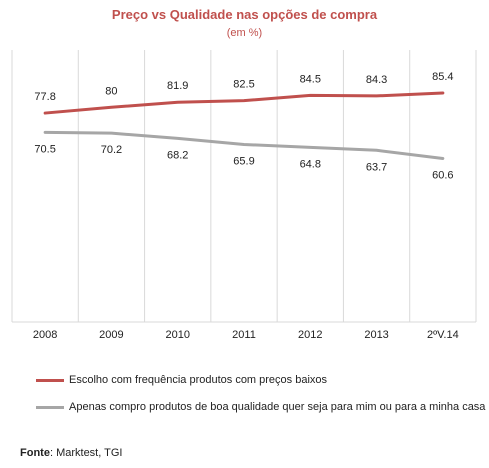  What do you see at coordinates (244, 335) in the screenshot?
I see `x-tick-label: 2011` at bounding box center [244, 335].